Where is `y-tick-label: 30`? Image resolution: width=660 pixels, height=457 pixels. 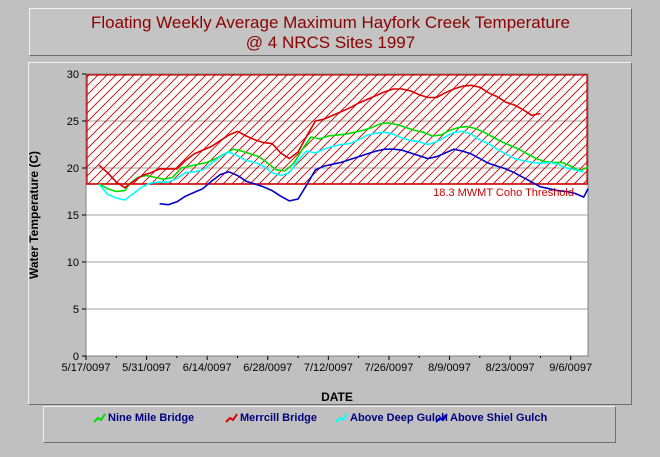 y-tick-label: 30 is located at coordinates (73, 75).